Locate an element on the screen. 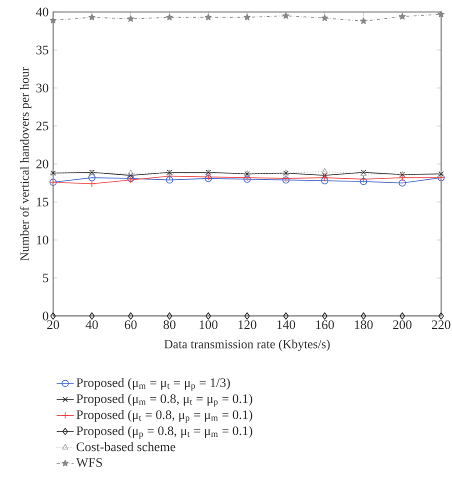 The height and width of the screenshot is (491, 452). x-tick-label: 180 is located at coordinates (363, 325).